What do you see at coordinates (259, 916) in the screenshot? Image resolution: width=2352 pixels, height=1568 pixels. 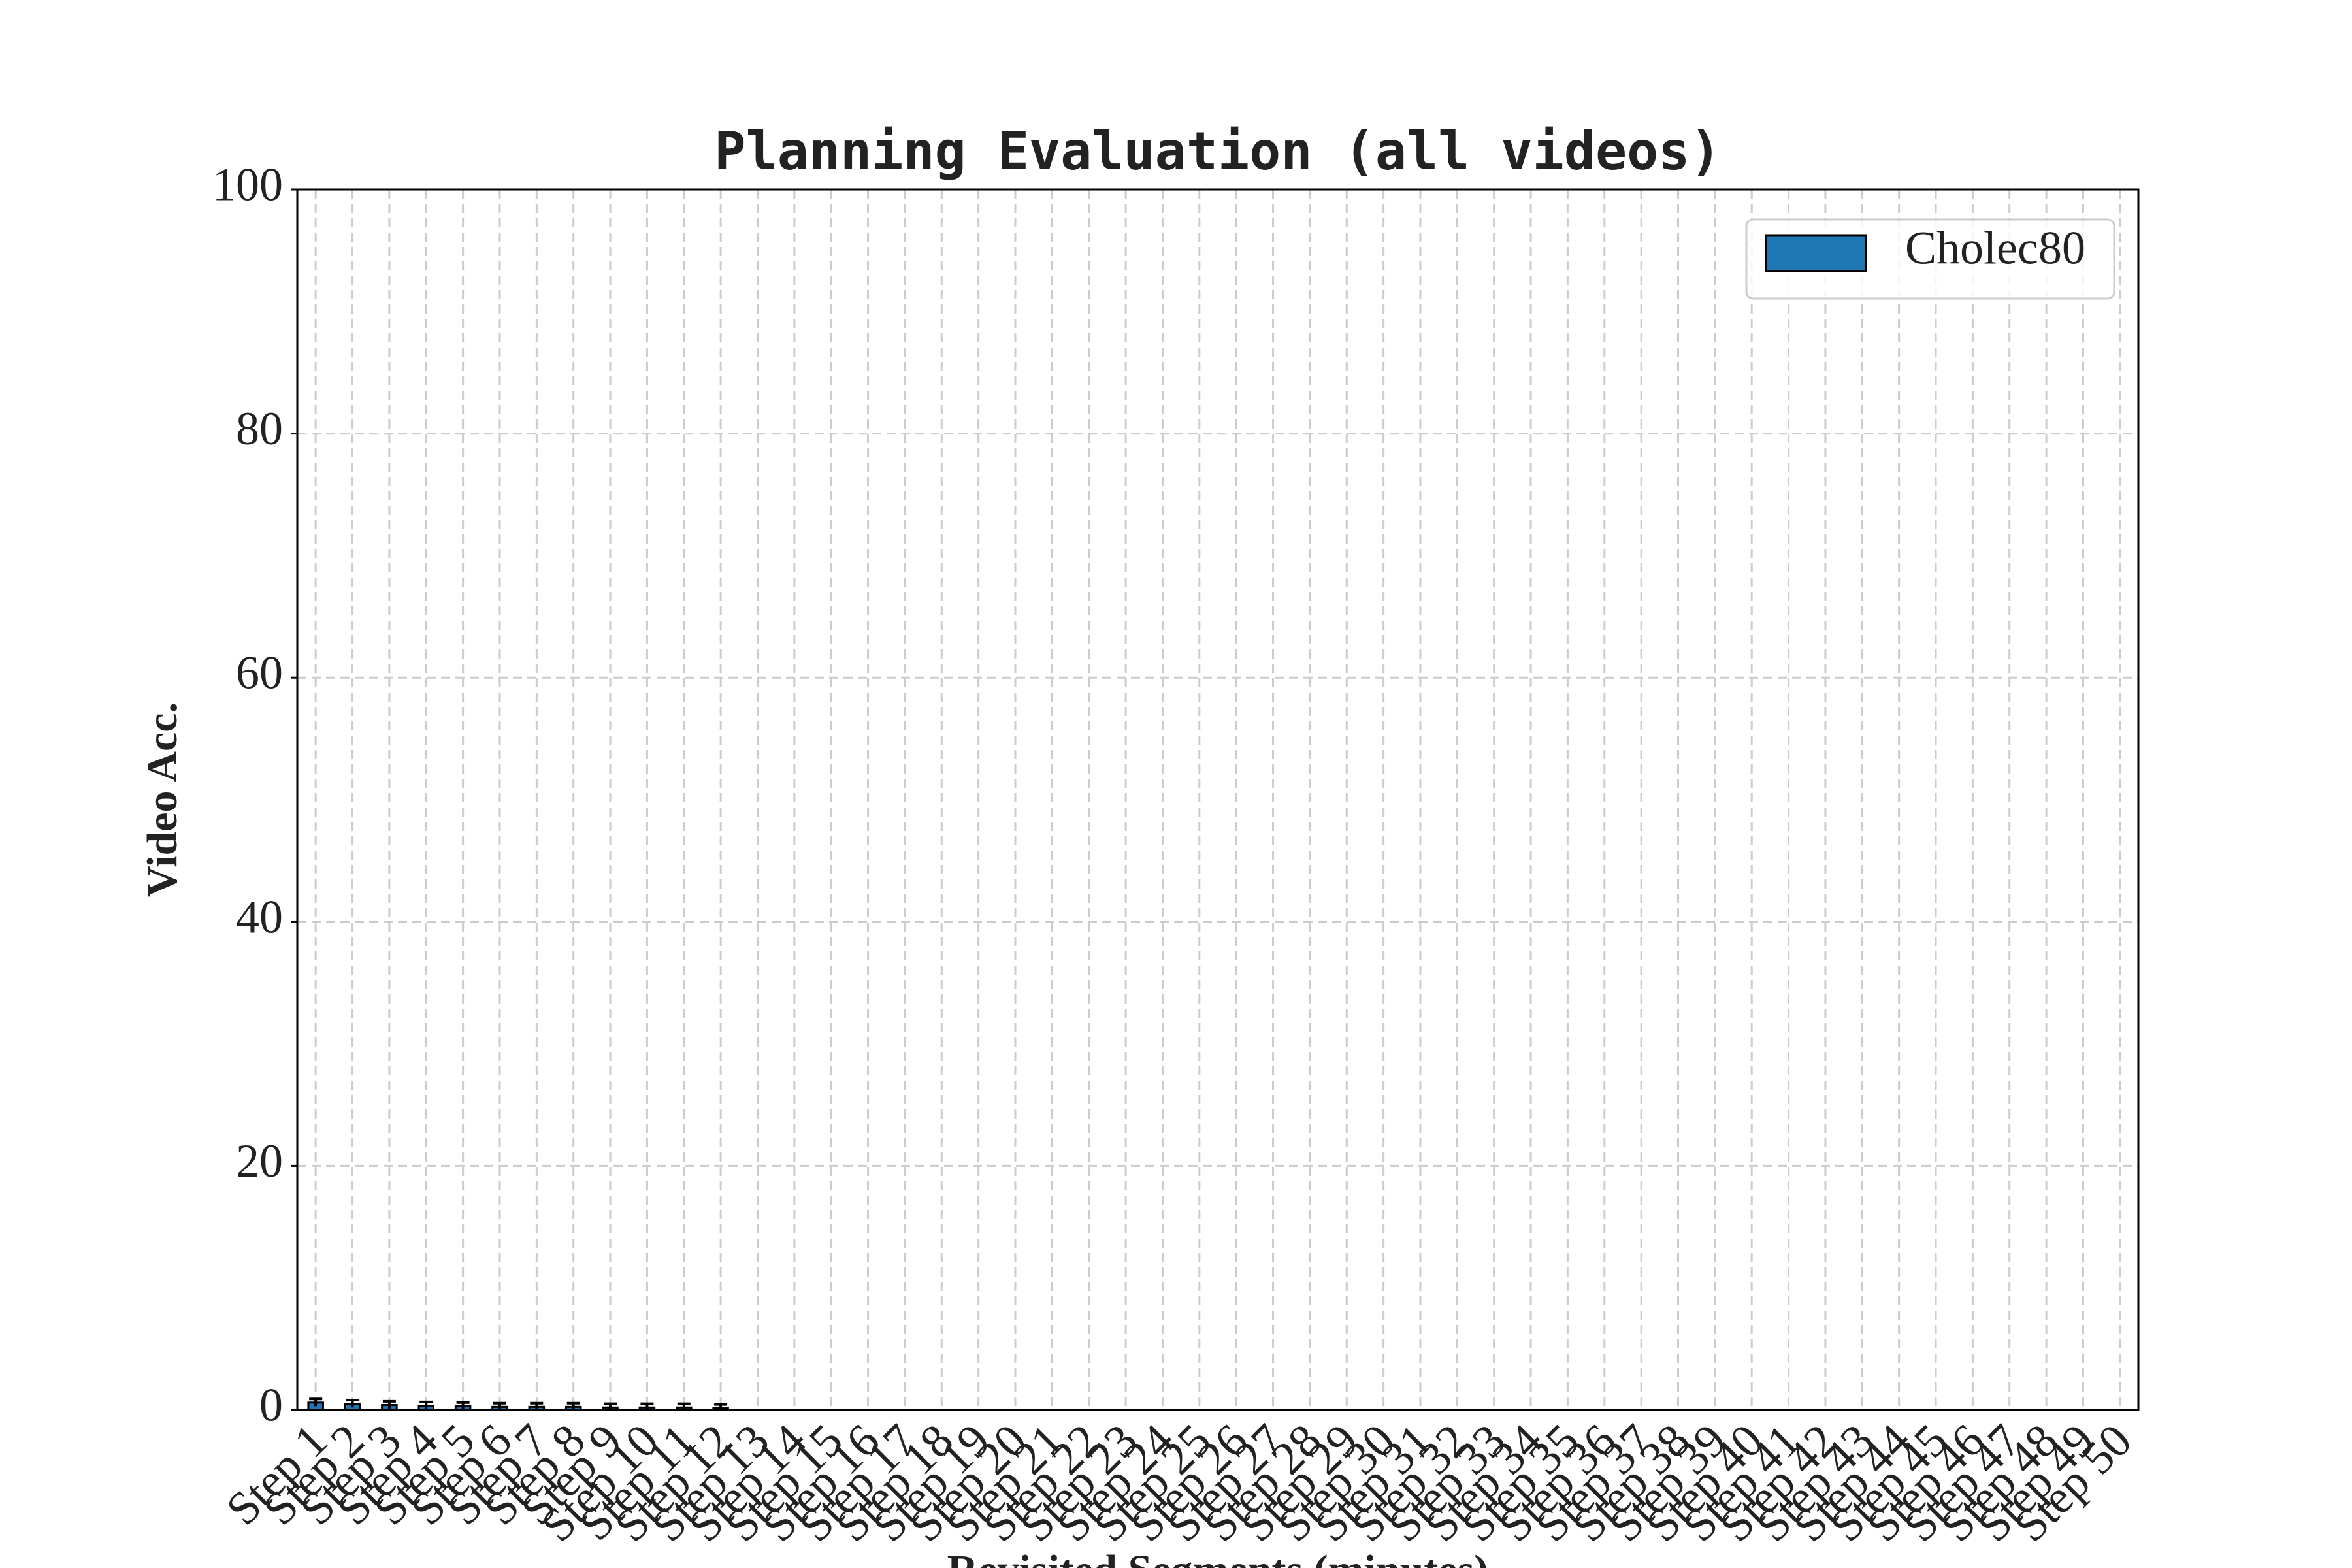 I see `y-tick-label: 40` at bounding box center [259, 916].